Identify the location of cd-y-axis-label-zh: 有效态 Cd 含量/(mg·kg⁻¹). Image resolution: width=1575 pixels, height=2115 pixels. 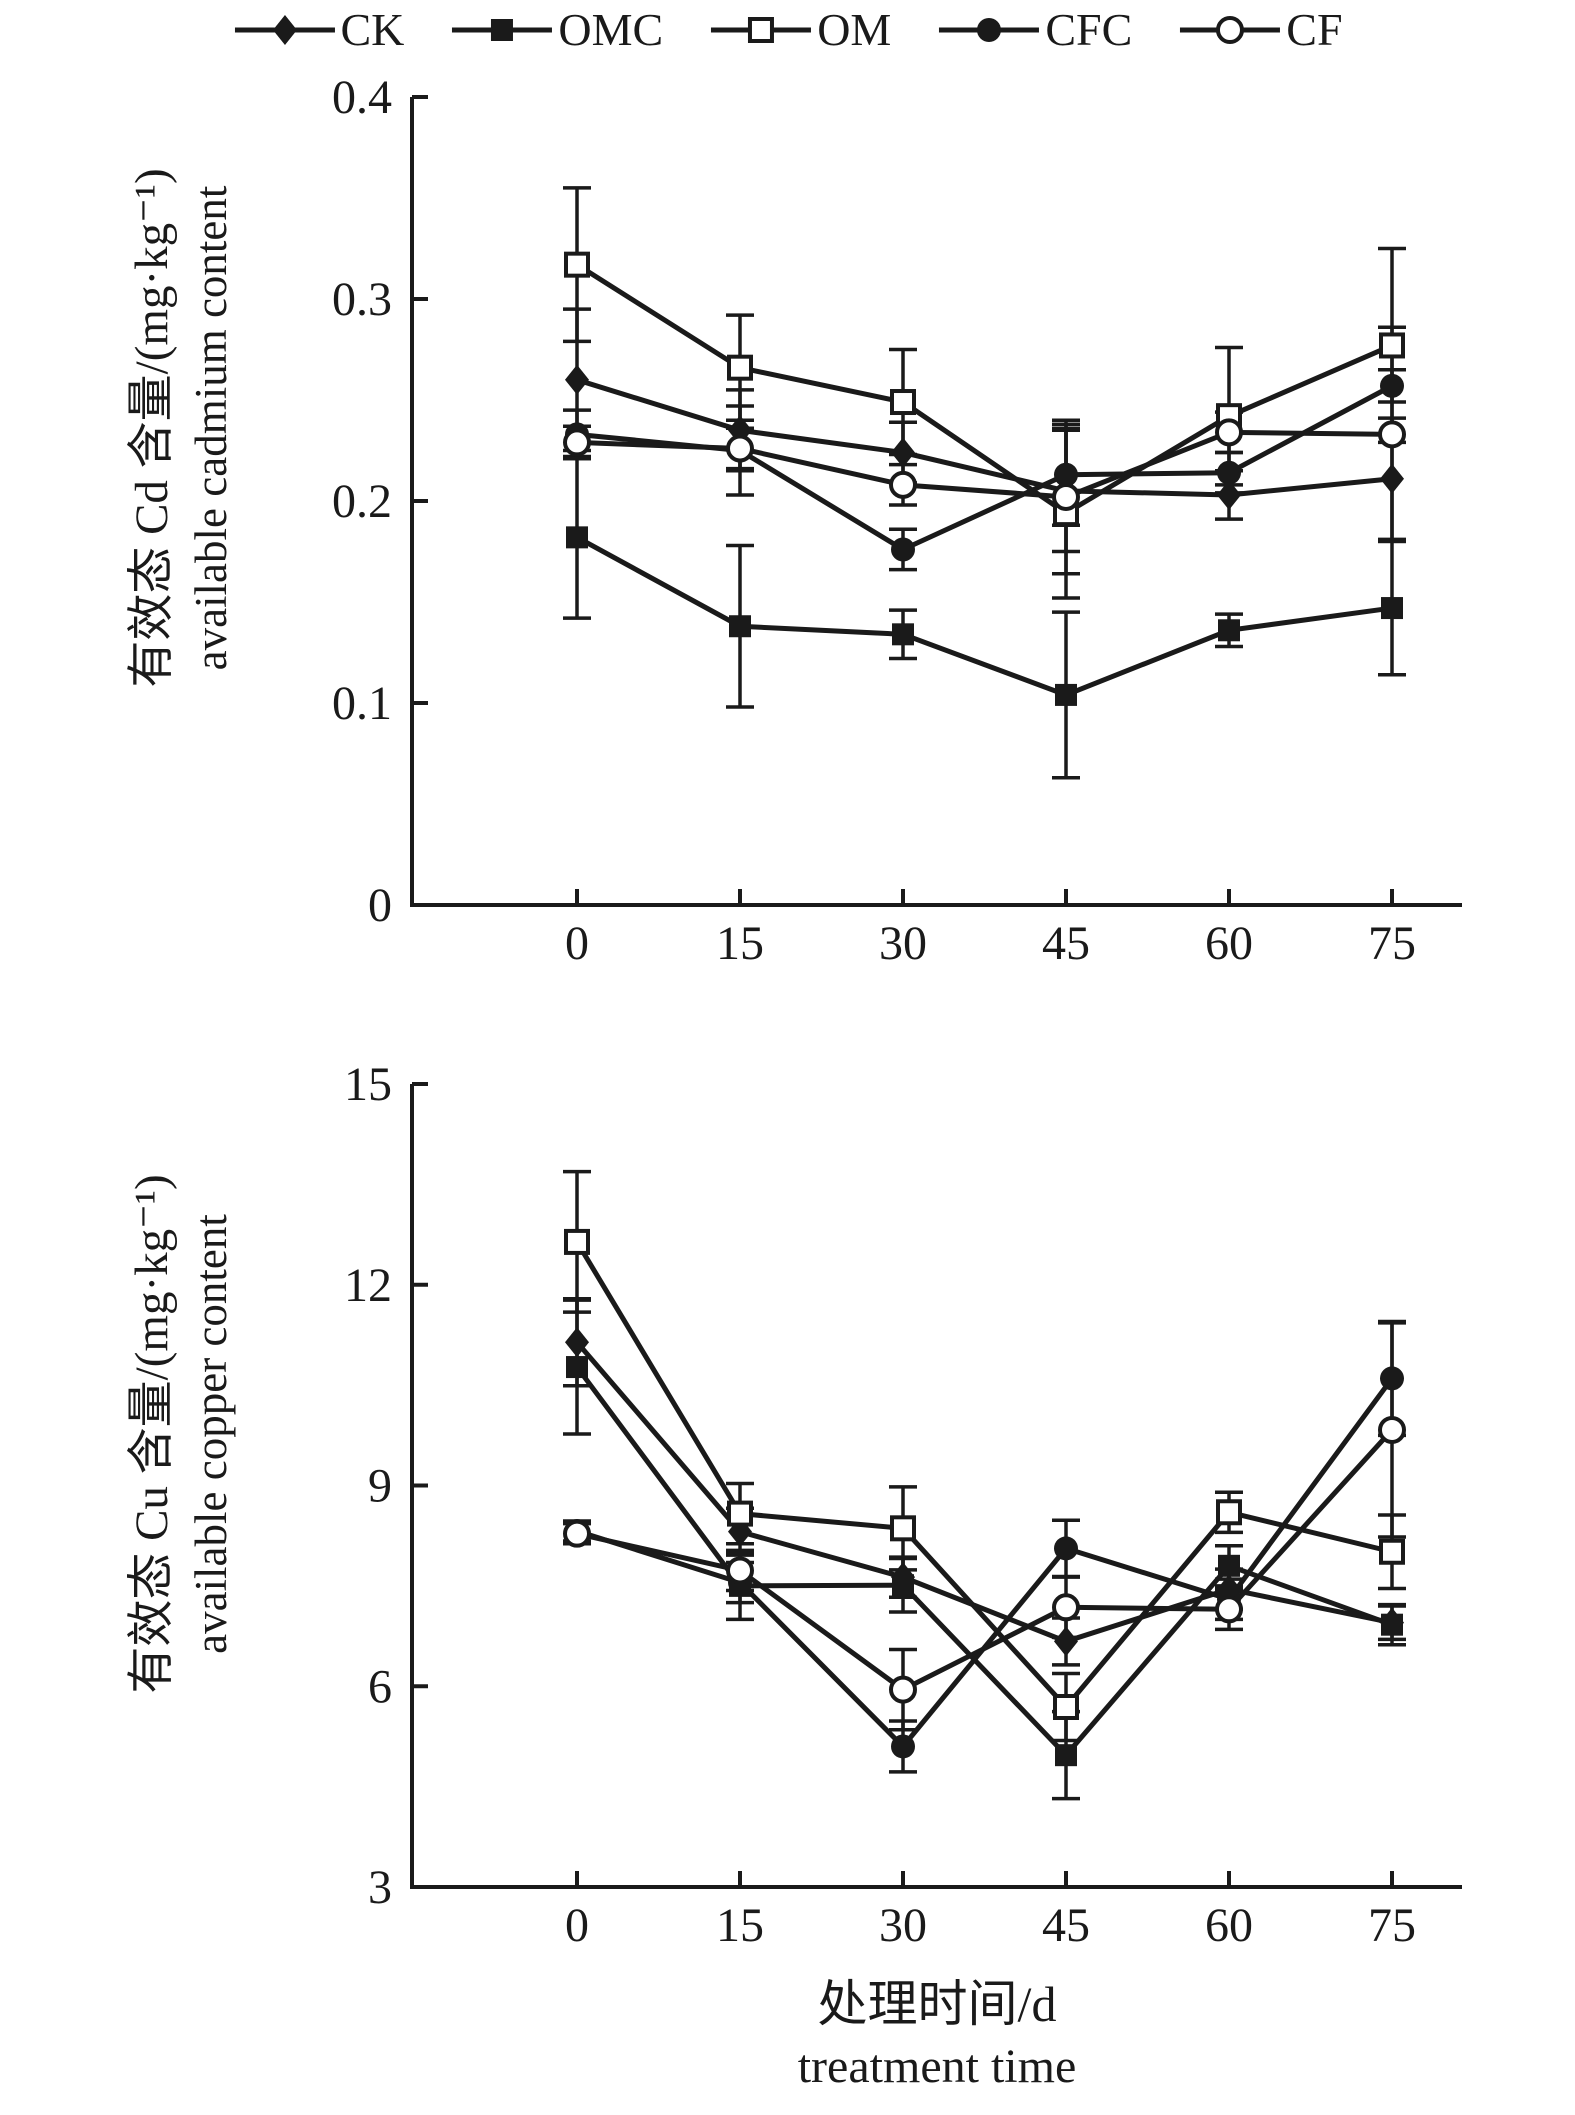
(152, 428).